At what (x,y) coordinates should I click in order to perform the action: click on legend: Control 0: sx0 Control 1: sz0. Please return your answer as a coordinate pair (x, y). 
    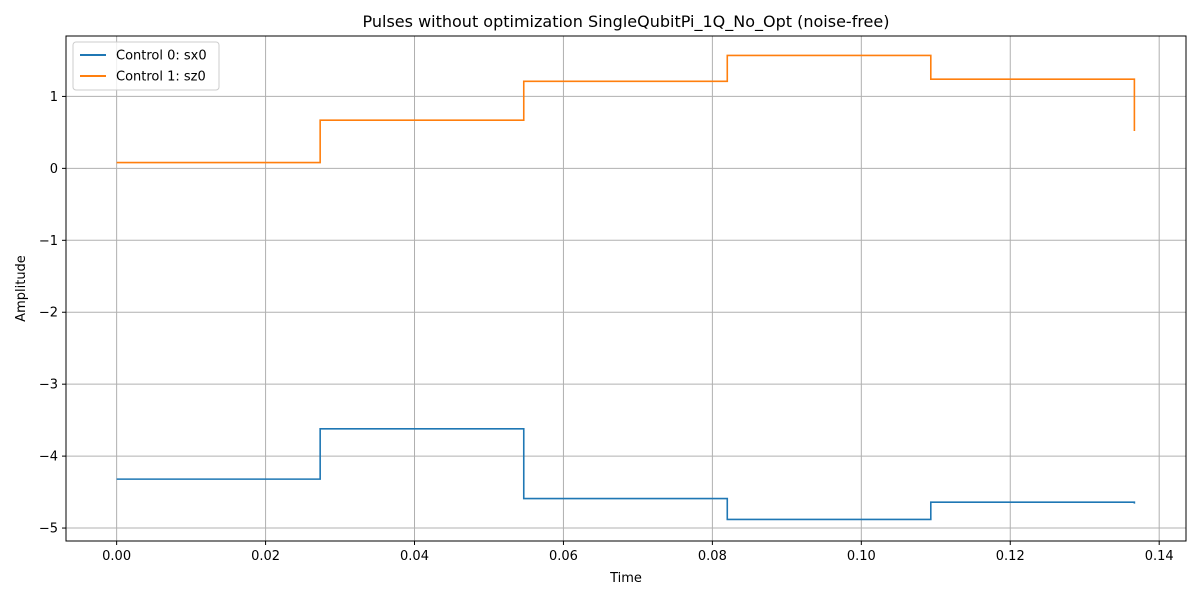
    Looking at the image, I should click on (146, 66).